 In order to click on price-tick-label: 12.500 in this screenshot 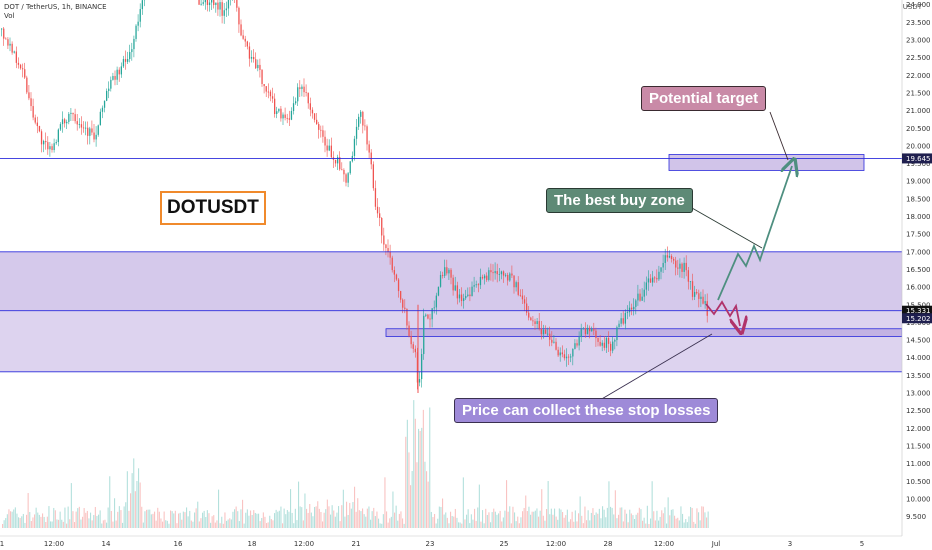, I will do `click(918, 411)`.